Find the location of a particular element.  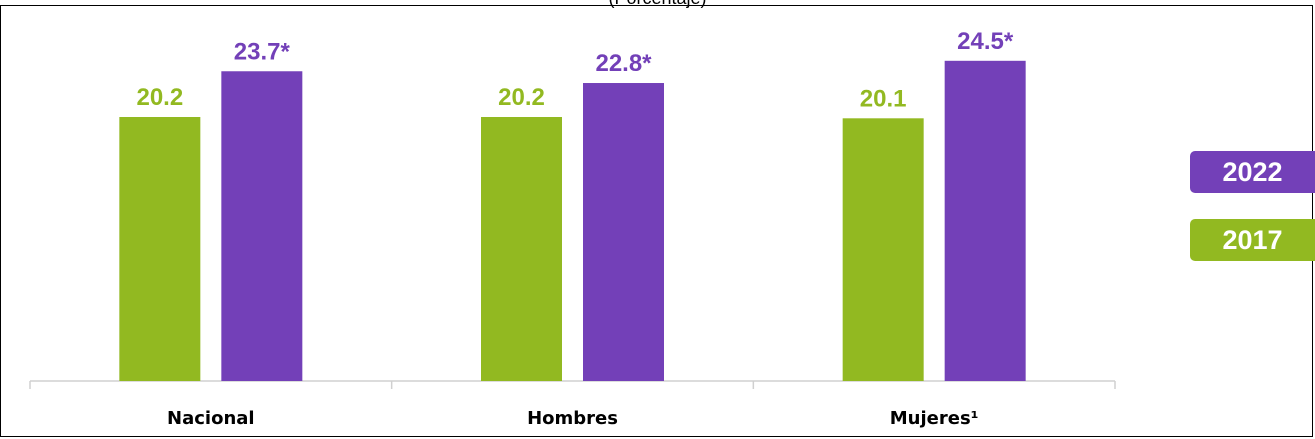

chart-subtitle: (Porcentaje) is located at coordinates (657, 4).